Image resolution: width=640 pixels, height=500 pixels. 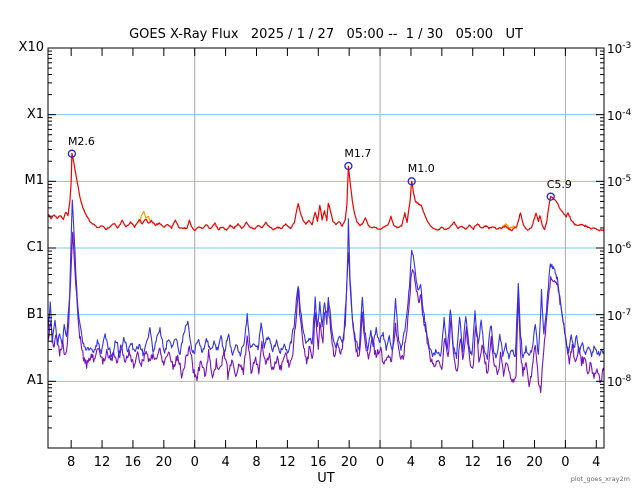 I want to click on y-axis-left-label: M1, so click(x=34, y=181).